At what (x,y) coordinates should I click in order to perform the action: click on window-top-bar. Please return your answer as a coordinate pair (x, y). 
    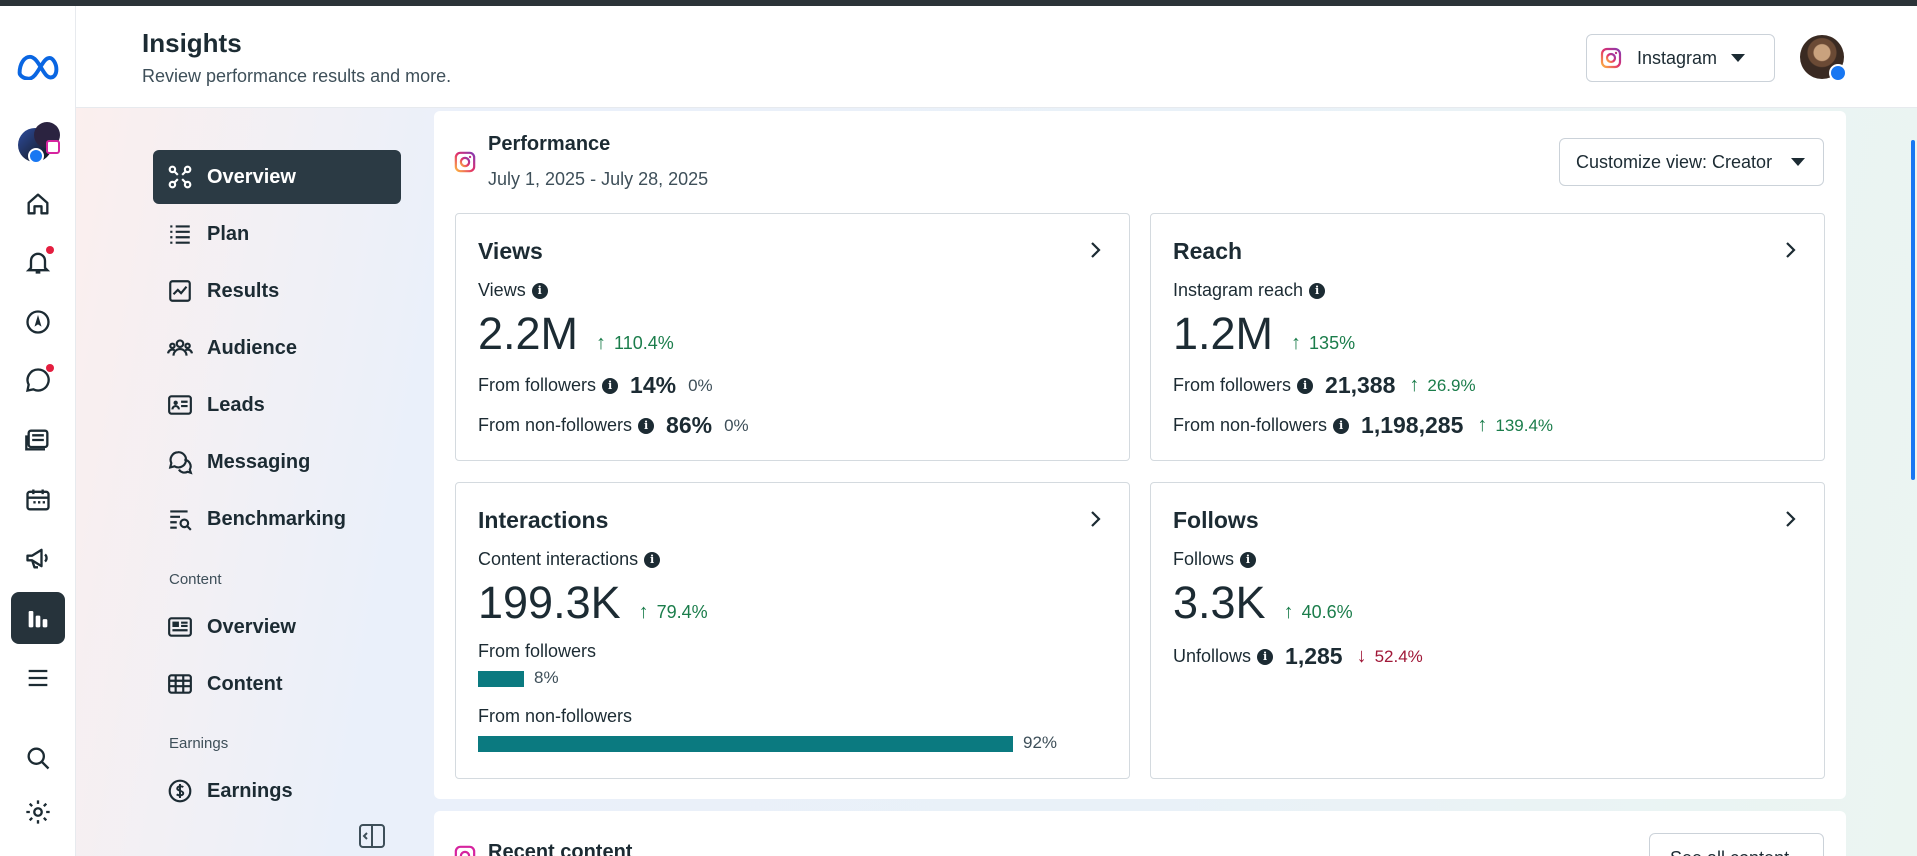
    Looking at the image, I should click on (958, 3).